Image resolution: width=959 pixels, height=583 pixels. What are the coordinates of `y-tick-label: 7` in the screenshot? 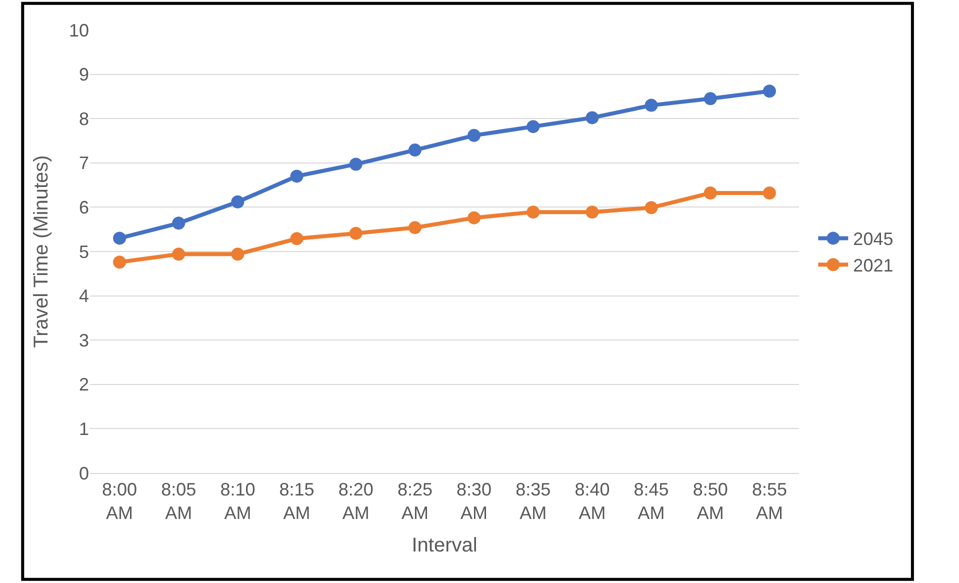 It's located at (83, 163).